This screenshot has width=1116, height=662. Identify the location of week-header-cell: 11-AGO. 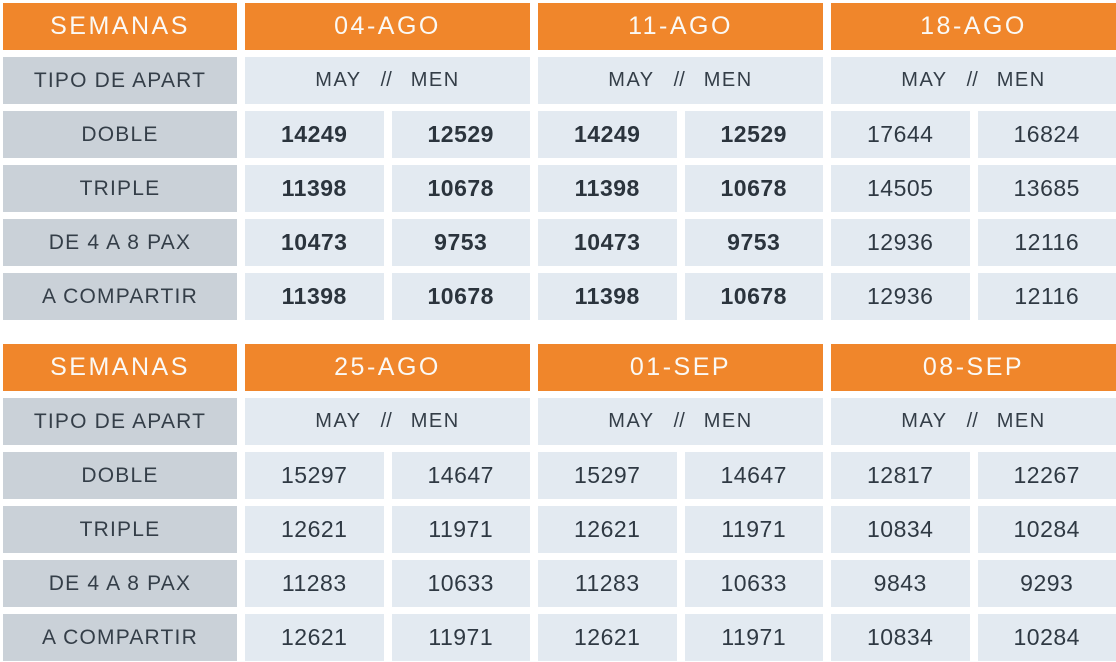
(680, 26).